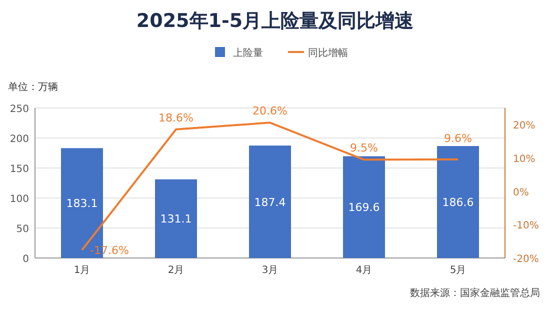 This screenshot has height=320, width=550. I want to click on y2-tick-label: 20%, so click(524, 126).